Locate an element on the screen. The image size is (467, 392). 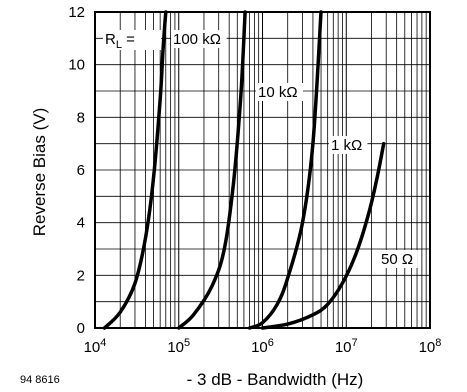
y-tick-label: 8 is located at coordinates (81, 117).